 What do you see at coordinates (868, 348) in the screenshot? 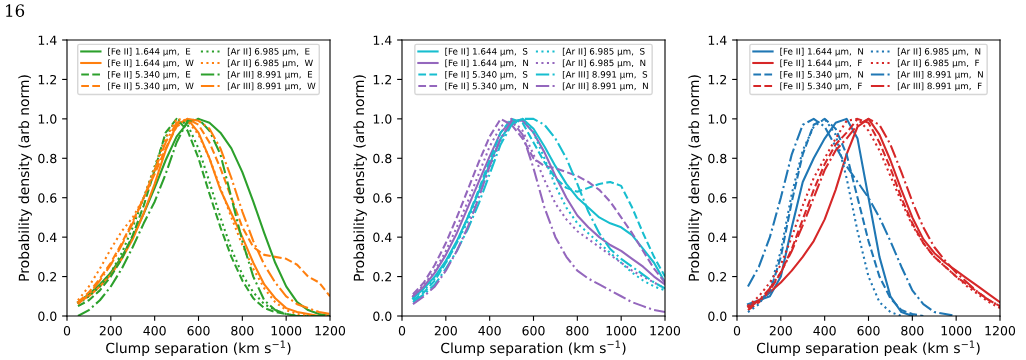
I see `x-axis-title: Clump separation peak (km s$^{−1}$)` at bounding box center [868, 348].